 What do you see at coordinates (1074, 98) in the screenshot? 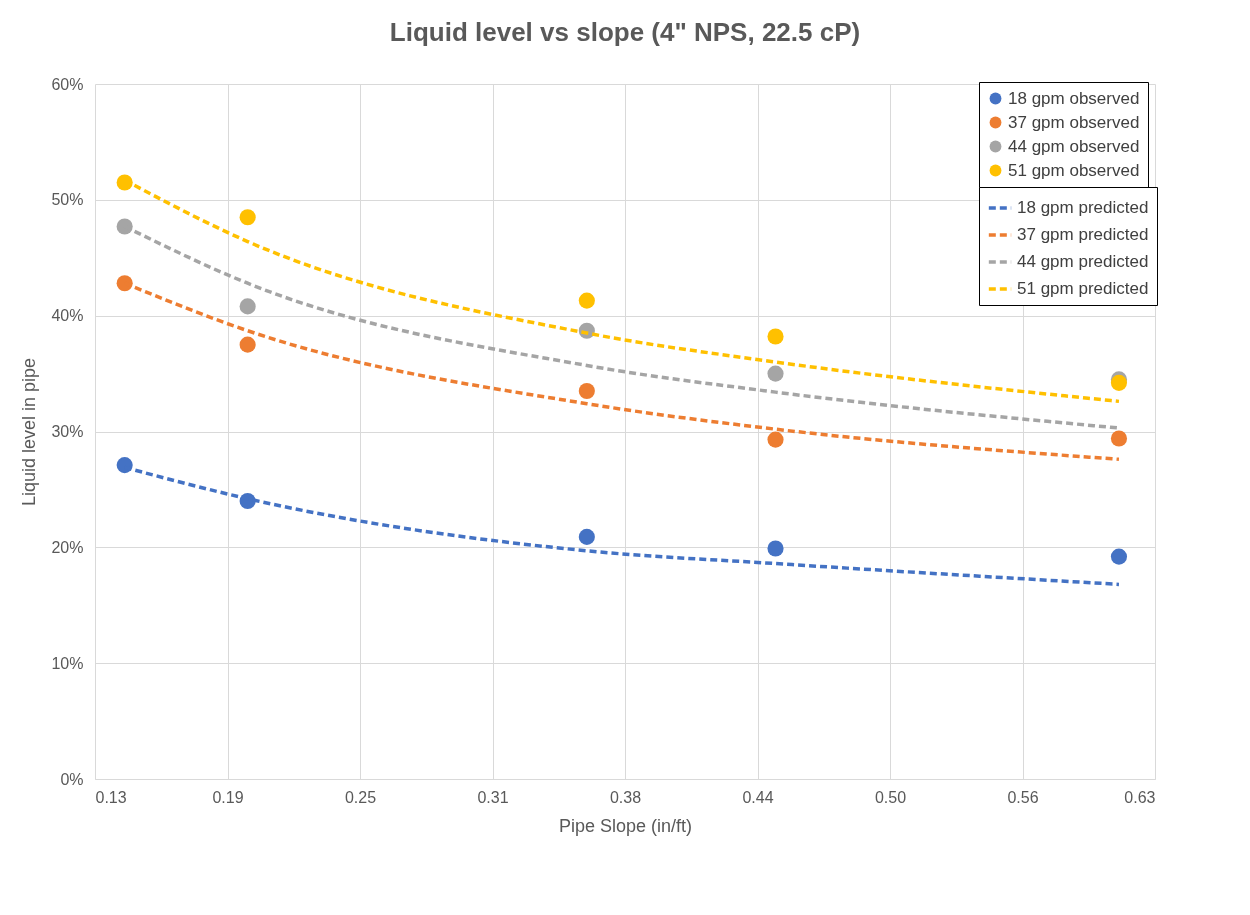
I see `legend-label: 18 gpm observed` at bounding box center [1074, 98].